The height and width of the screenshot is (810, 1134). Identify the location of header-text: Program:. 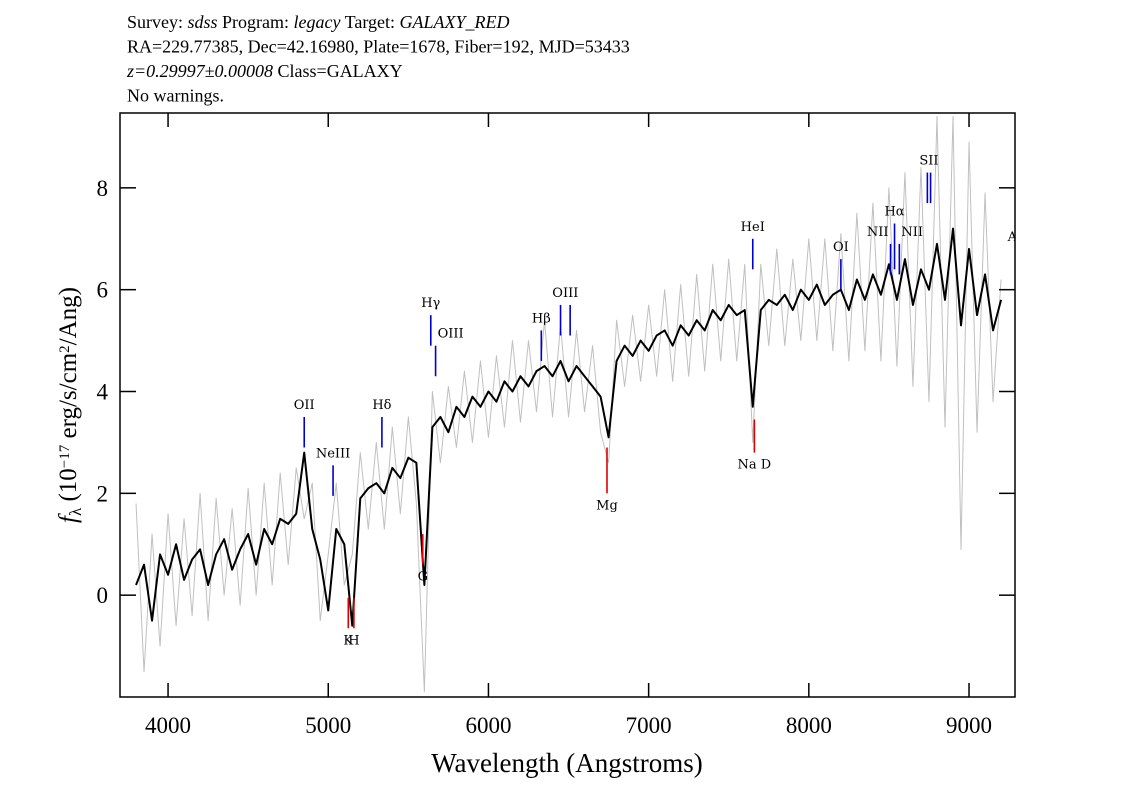
(256, 22).